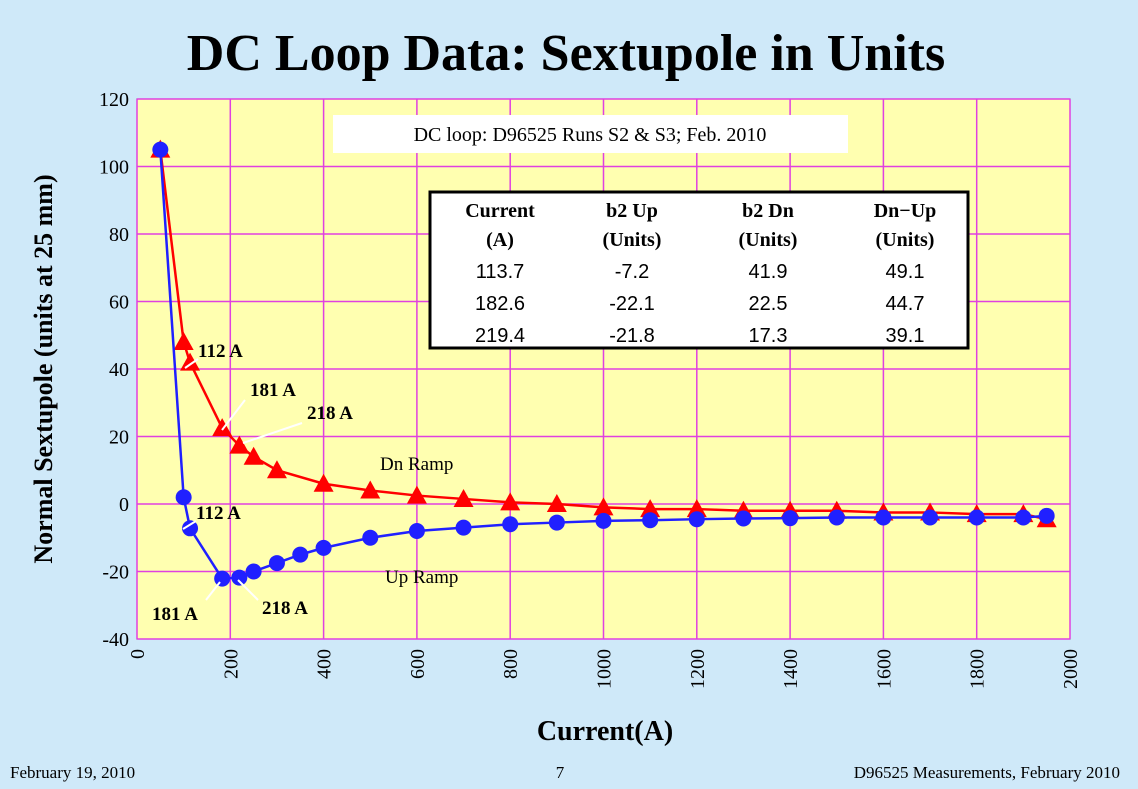  Describe the element at coordinates (119, 303) in the screenshot. I see `y-tick-label: 60` at that location.